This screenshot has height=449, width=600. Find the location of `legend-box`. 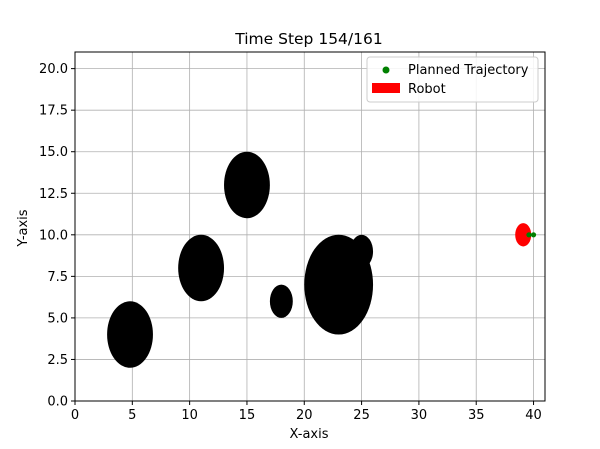

legend-box is located at coordinates (452, 79).